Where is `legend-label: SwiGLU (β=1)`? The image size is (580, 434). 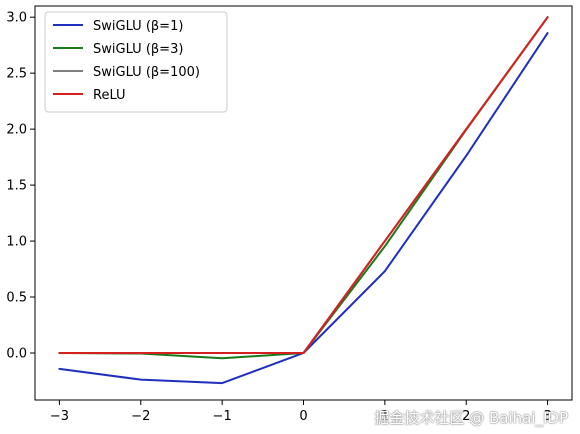
legend-label: SwiGLU (β=1) is located at coordinates (138, 26).